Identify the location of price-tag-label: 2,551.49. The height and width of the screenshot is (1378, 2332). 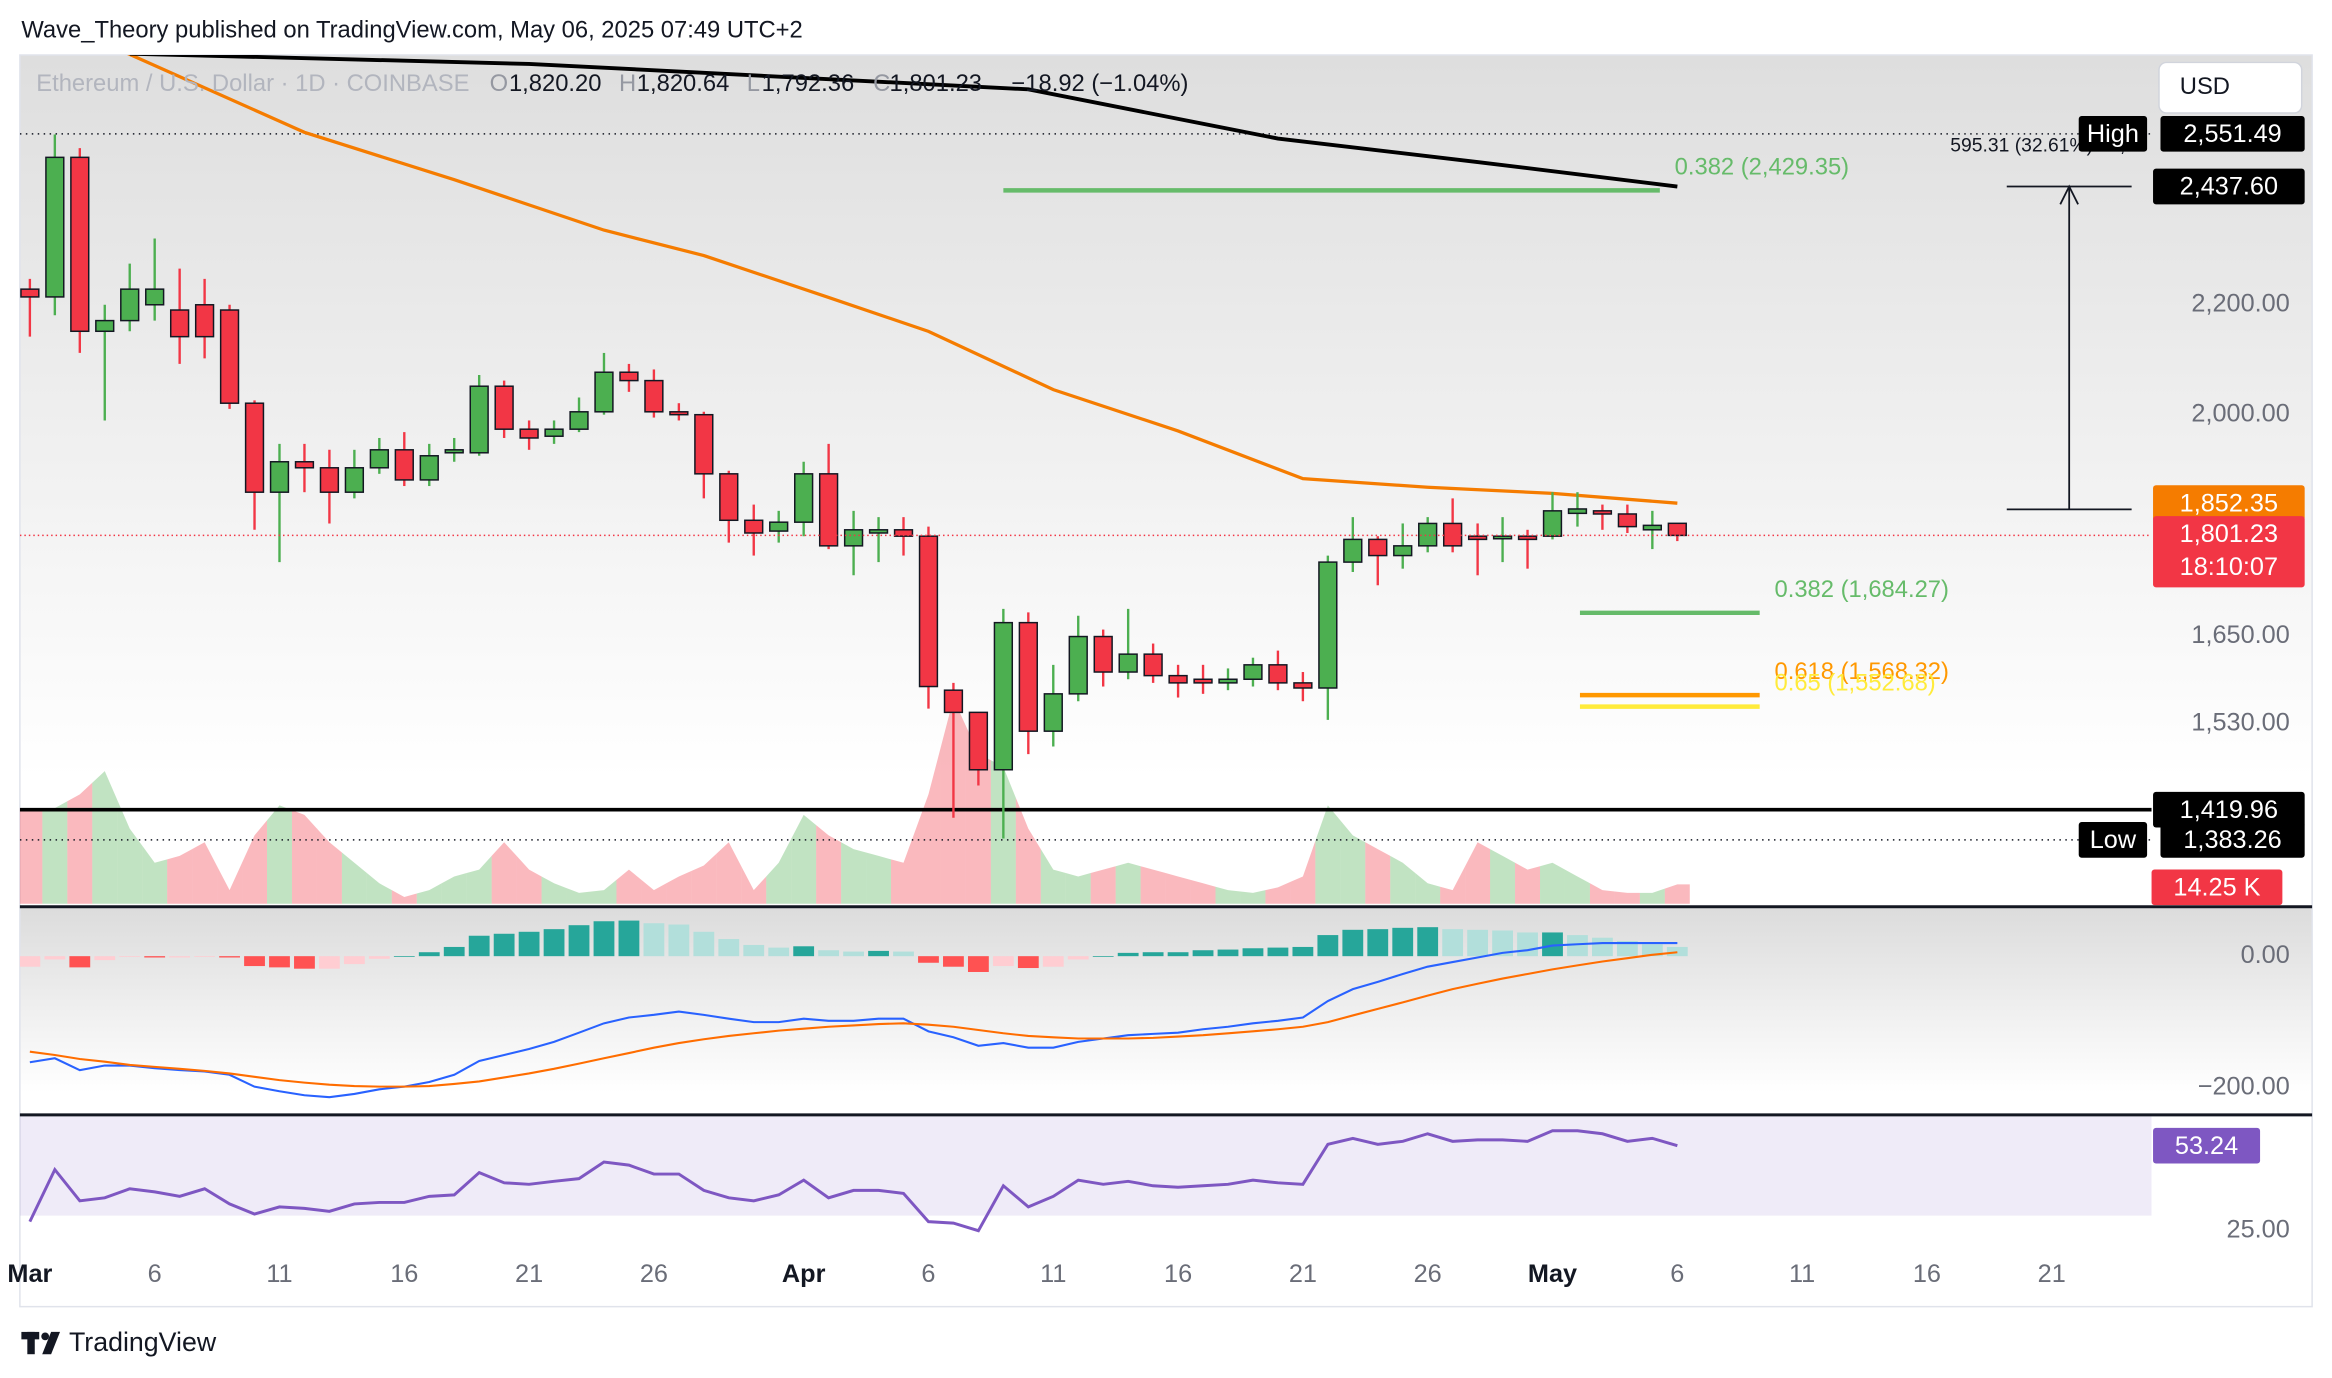
(2232, 134).